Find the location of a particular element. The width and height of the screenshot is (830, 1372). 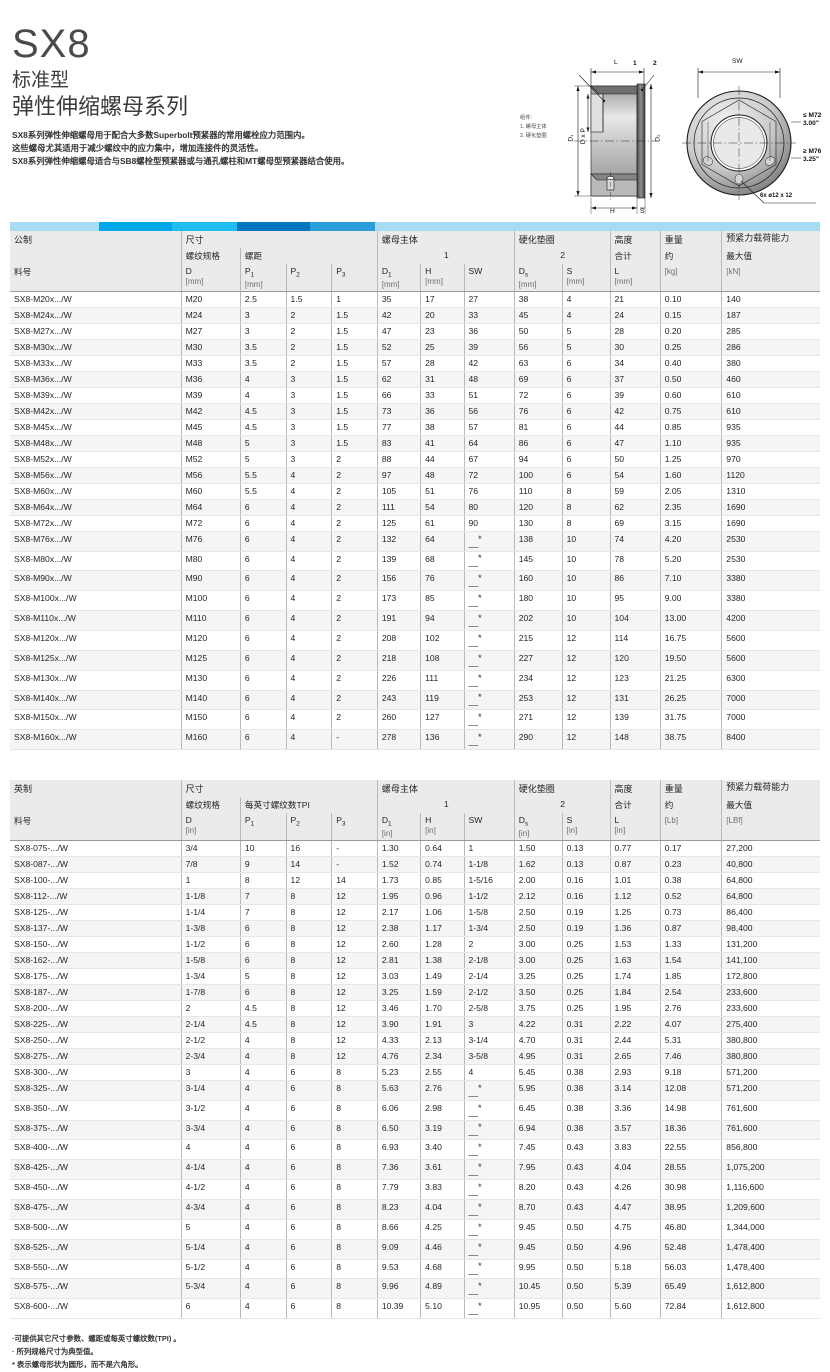

imperial-cell: 0.85 is located at coordinates (442, 880).